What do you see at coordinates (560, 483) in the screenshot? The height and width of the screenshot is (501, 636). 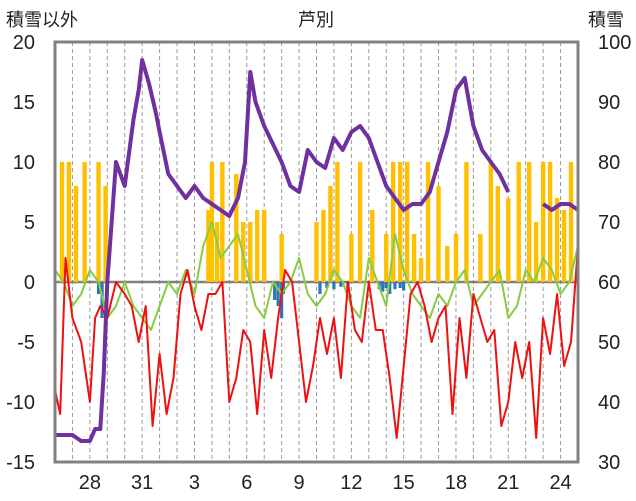 I see `x-tick-label: 24` at bounding box center [560, 483].